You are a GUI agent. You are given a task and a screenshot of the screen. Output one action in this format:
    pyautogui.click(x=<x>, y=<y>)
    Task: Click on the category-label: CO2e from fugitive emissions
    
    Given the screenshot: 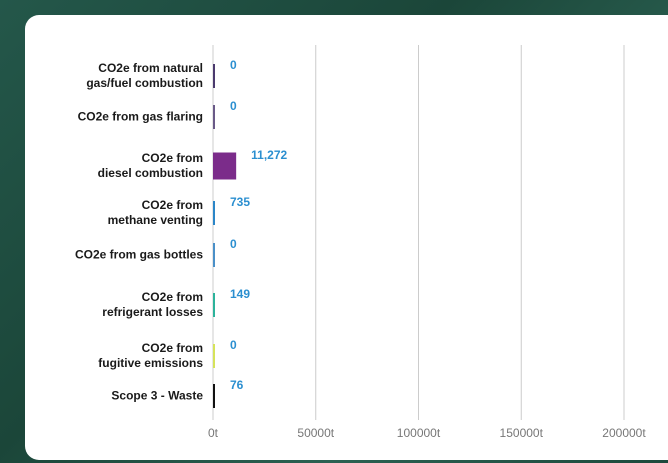 What is the action you would take?
    pyautogui.click(x=150, y=355)
    